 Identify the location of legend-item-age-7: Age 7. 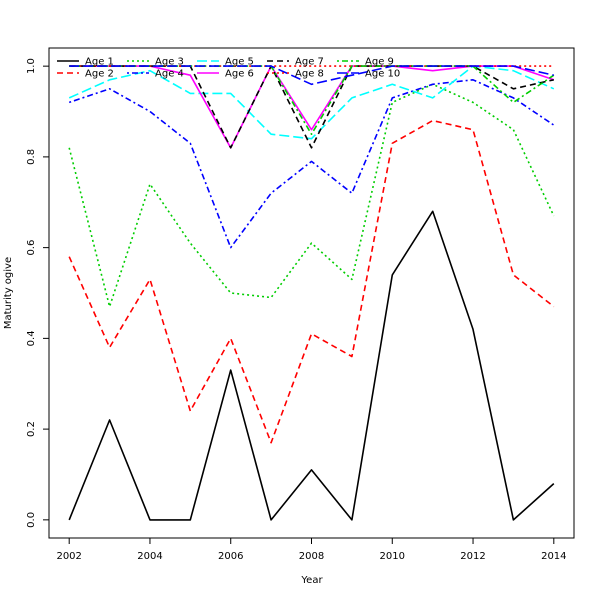
(295, 62).